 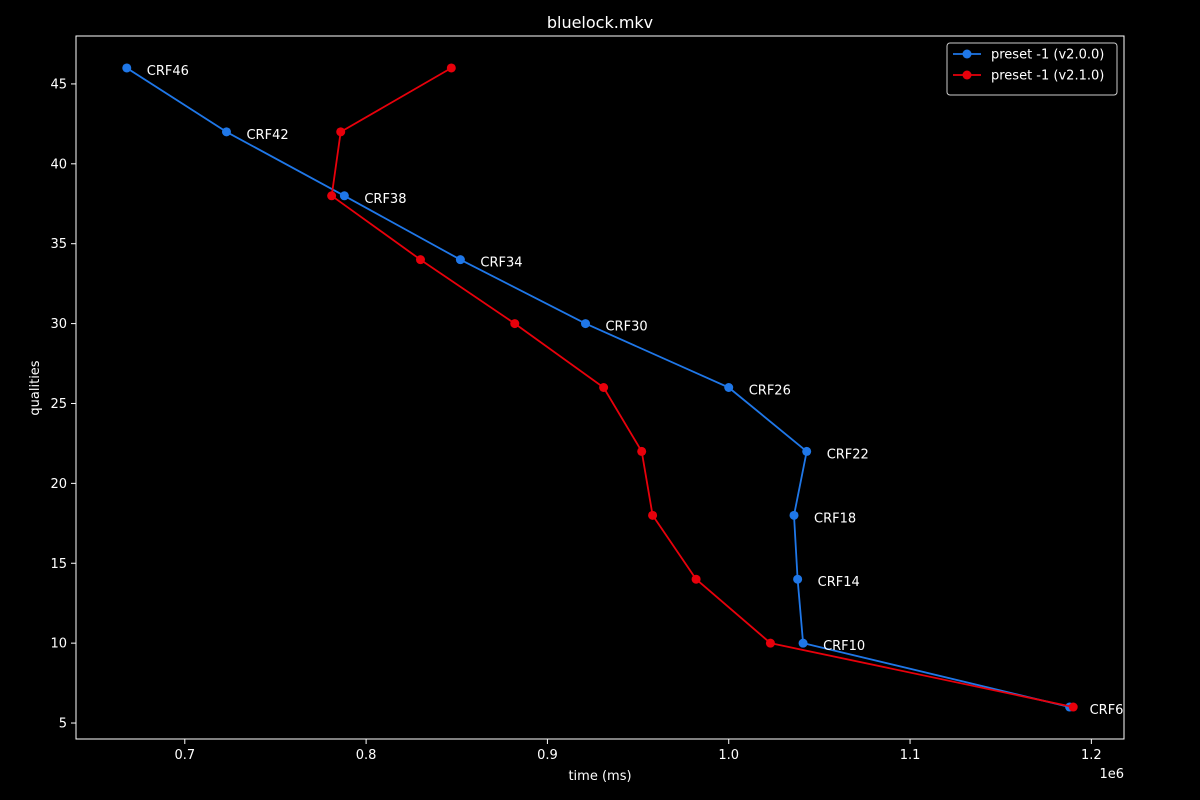 What do you see at coordinates (184, 755) in the screenshot?
I see `x-tick-label: 0.7` at bounding box center [184, 755].